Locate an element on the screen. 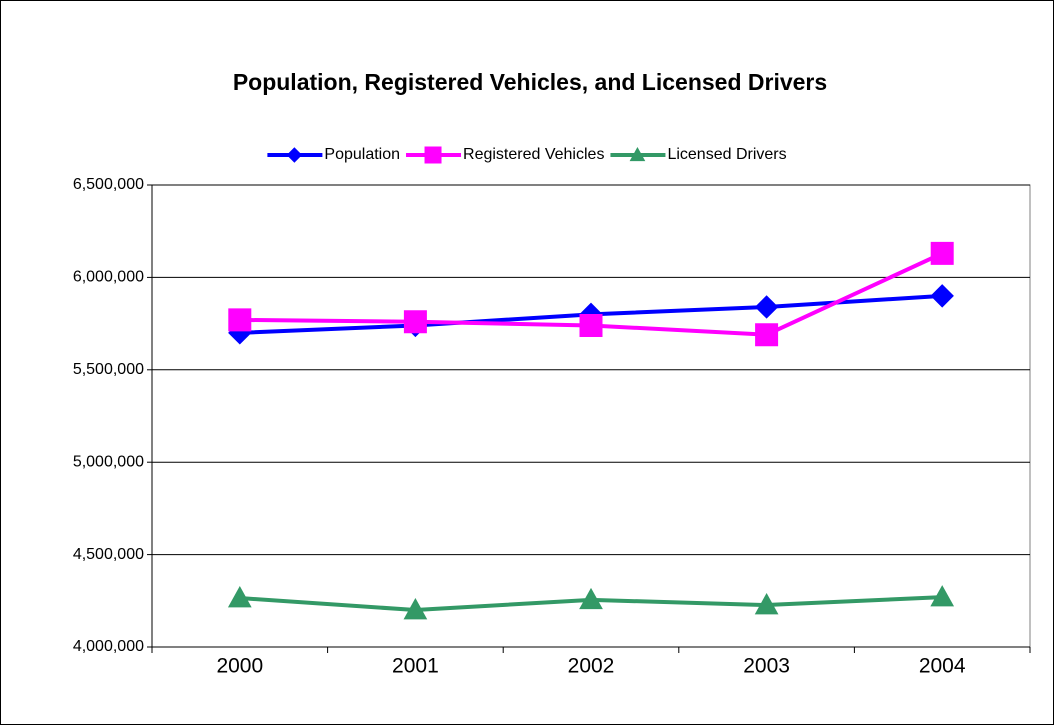  x-tick-label: 2000 is located at coordinates (239, 666).